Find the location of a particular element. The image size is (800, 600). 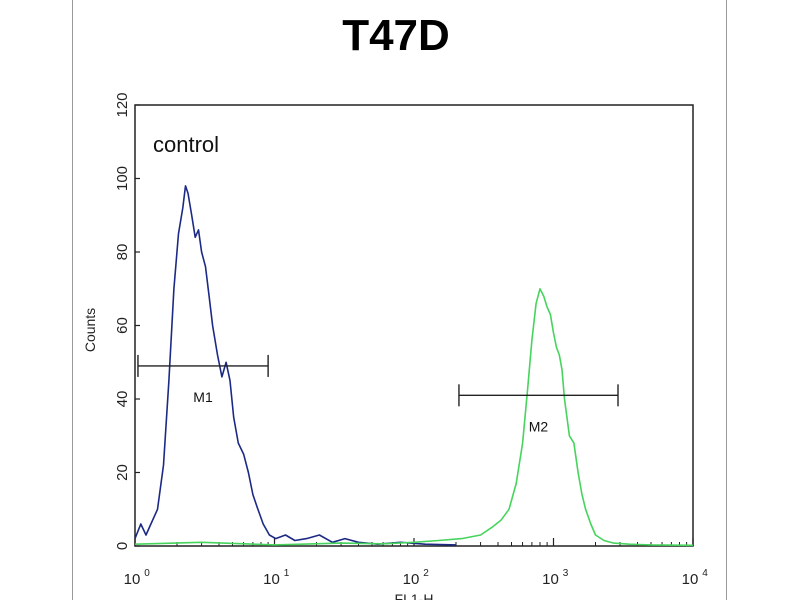

y-tick-label-60: 60 is located at coordinates (122, 325).